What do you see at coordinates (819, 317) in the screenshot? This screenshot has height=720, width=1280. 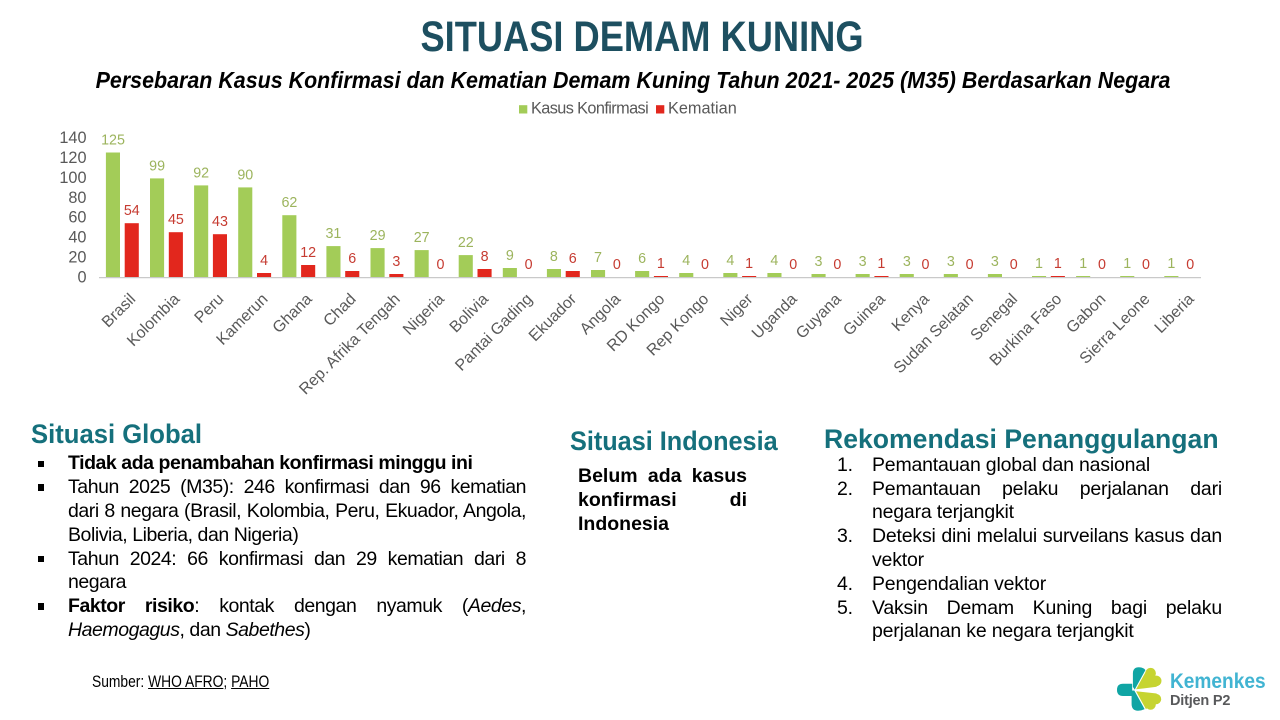 I see `svg-text: Guyana` at bounding box center [819, 317].